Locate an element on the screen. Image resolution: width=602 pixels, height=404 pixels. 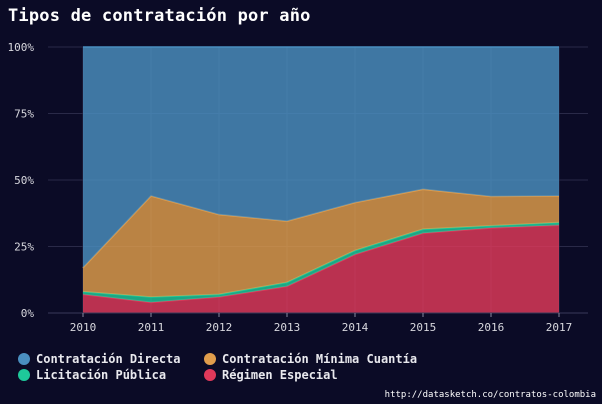
x-tick-label: 2012 is located at coordinates (219, 327).